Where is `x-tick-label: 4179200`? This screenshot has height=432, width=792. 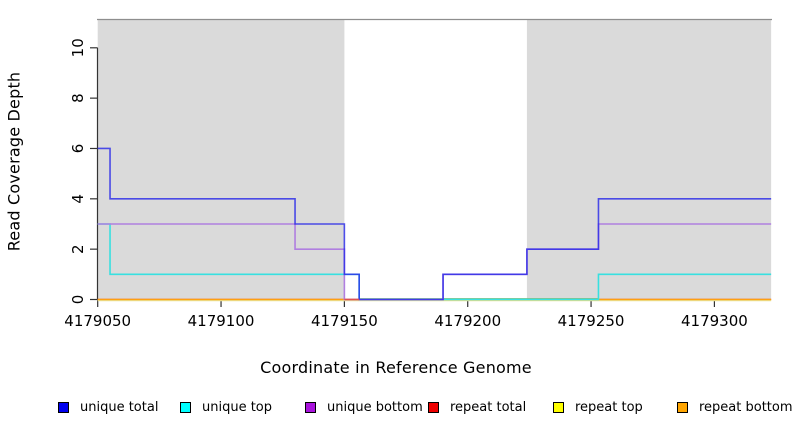 x-tick-label: 4179200 is located at coordinates (467, 321).